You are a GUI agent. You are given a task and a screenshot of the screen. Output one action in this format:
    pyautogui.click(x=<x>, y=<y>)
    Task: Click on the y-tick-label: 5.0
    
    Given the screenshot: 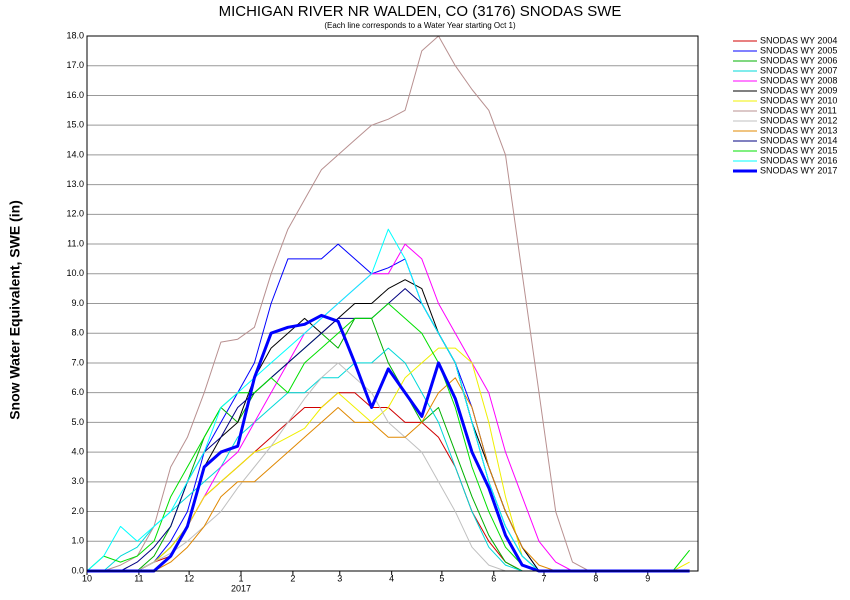 What is the action you would take?
    pyautogui.click(x=77, y=422)
    